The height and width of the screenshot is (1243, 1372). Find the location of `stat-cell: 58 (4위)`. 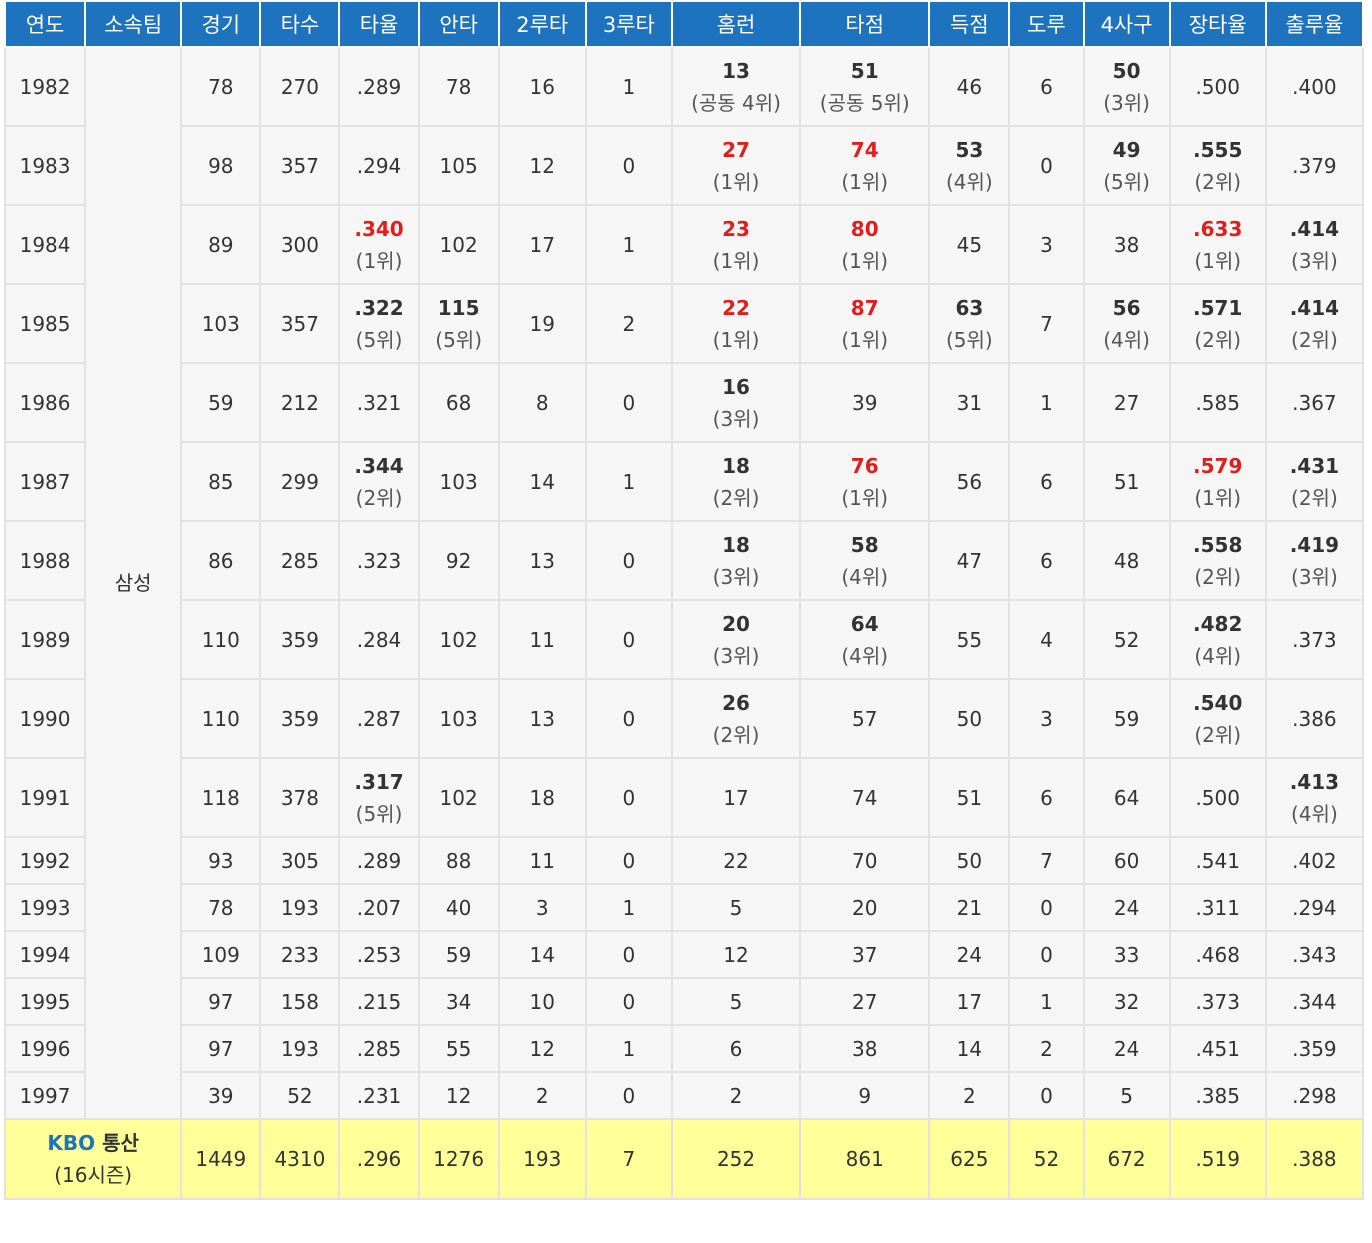

stat-cell: 58 (4위) is located at coordinates (865, 560).